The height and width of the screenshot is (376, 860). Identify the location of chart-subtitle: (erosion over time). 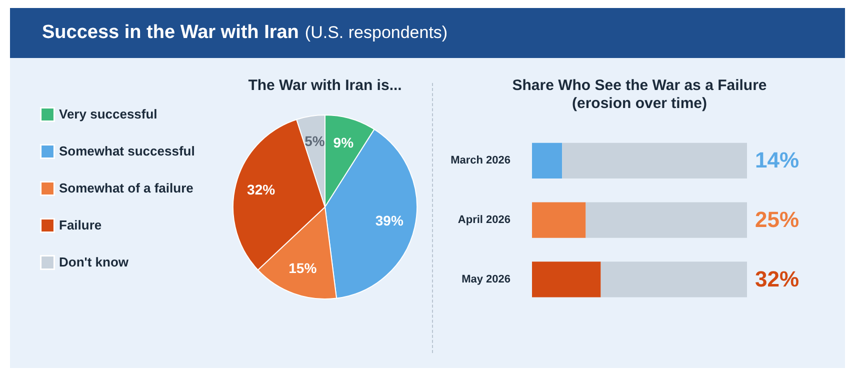
(640, 103).